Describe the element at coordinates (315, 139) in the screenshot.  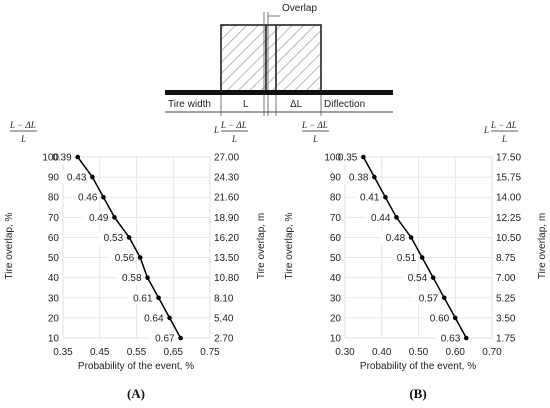
I see `left-fraction-denominator-b: L` at that location.